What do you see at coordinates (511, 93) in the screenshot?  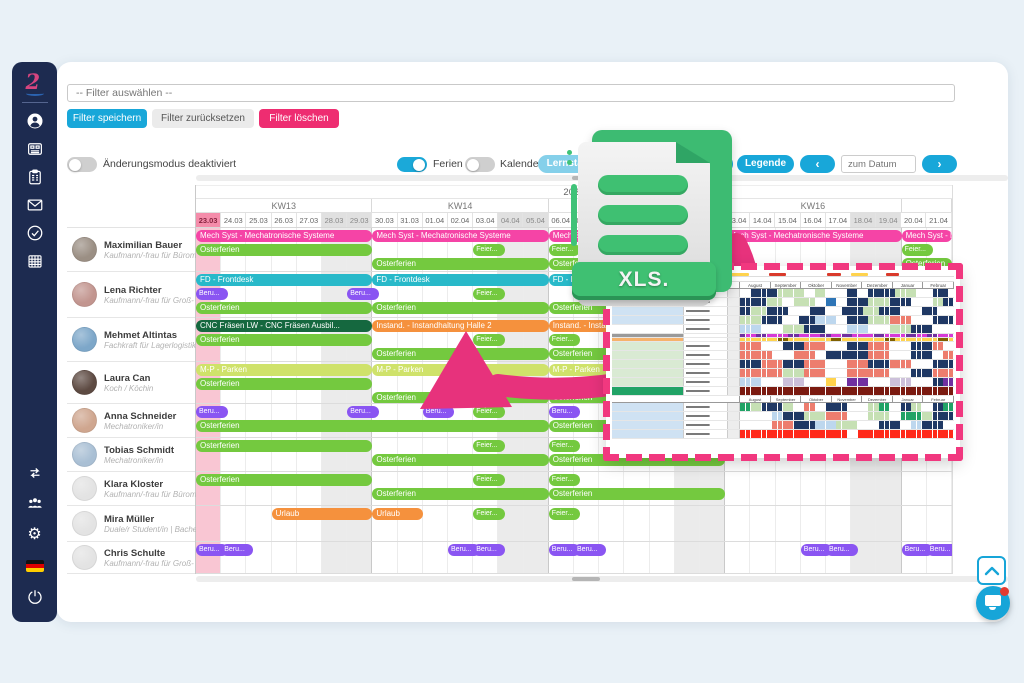 I see `filter-select: -- Filter auswählen --` at bounding box center [511, 93].